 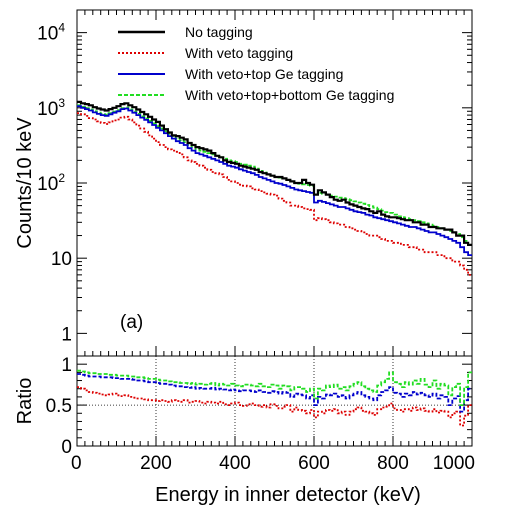 I want to click on ratio-grid, so click(x=274, y=401).